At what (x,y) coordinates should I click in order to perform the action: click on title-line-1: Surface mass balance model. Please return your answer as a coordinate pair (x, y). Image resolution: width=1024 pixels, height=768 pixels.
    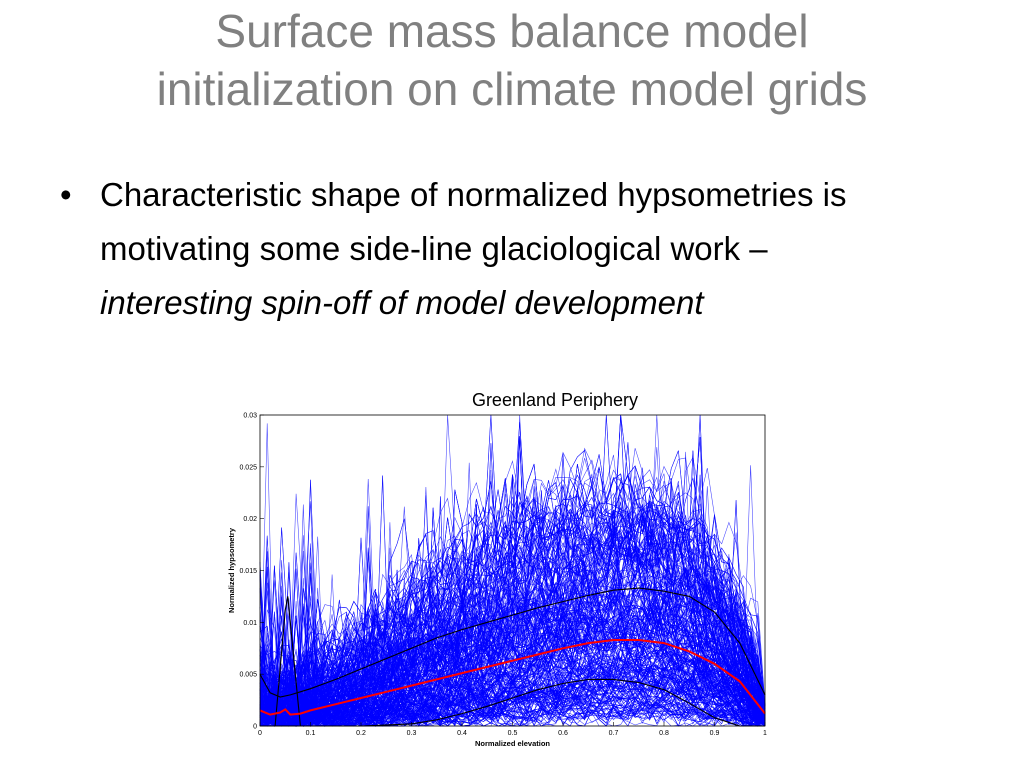
    Looking at the image, I should click on (512, 31).